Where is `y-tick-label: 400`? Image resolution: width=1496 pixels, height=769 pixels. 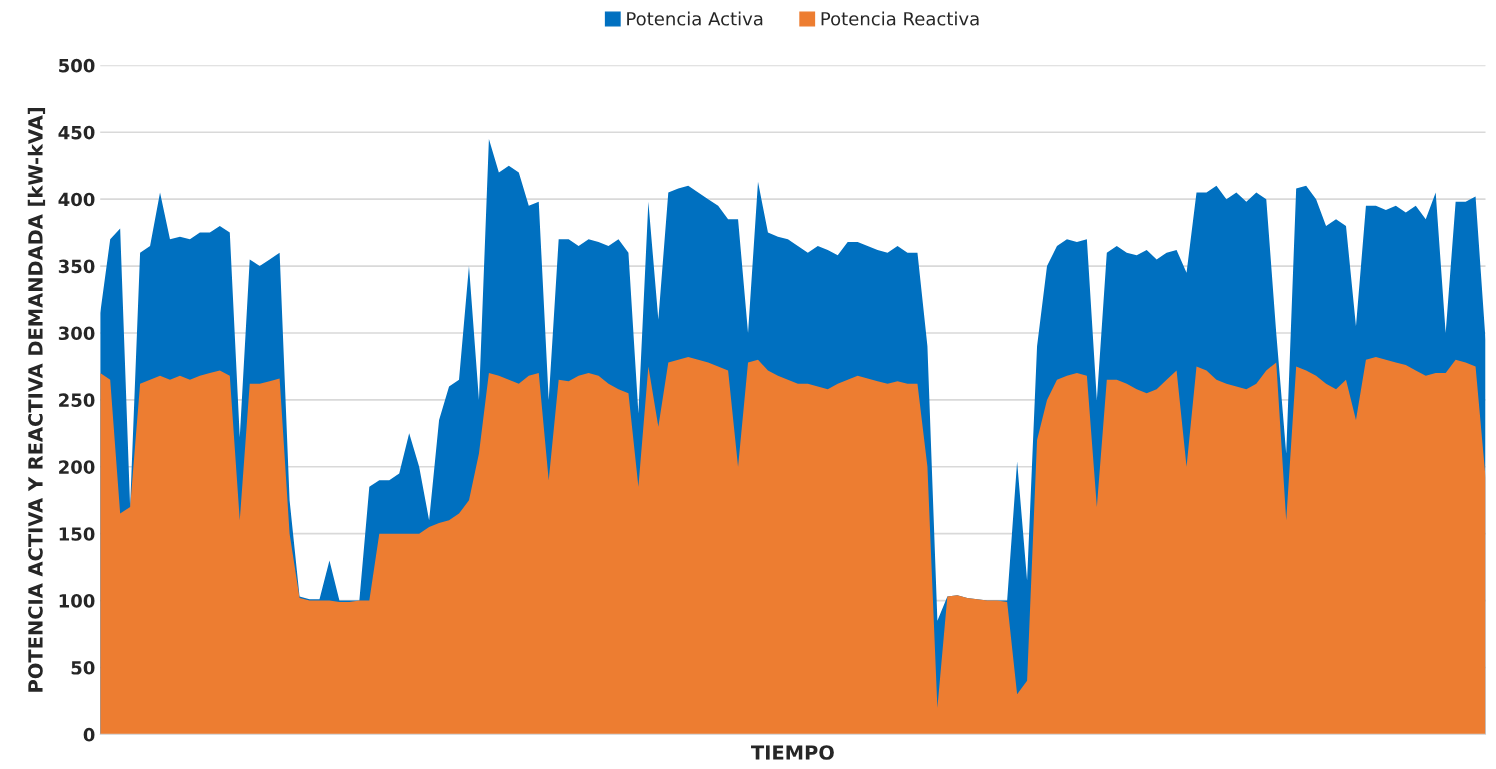
y-tick-label: 400 is located at coordinates (76, 199).